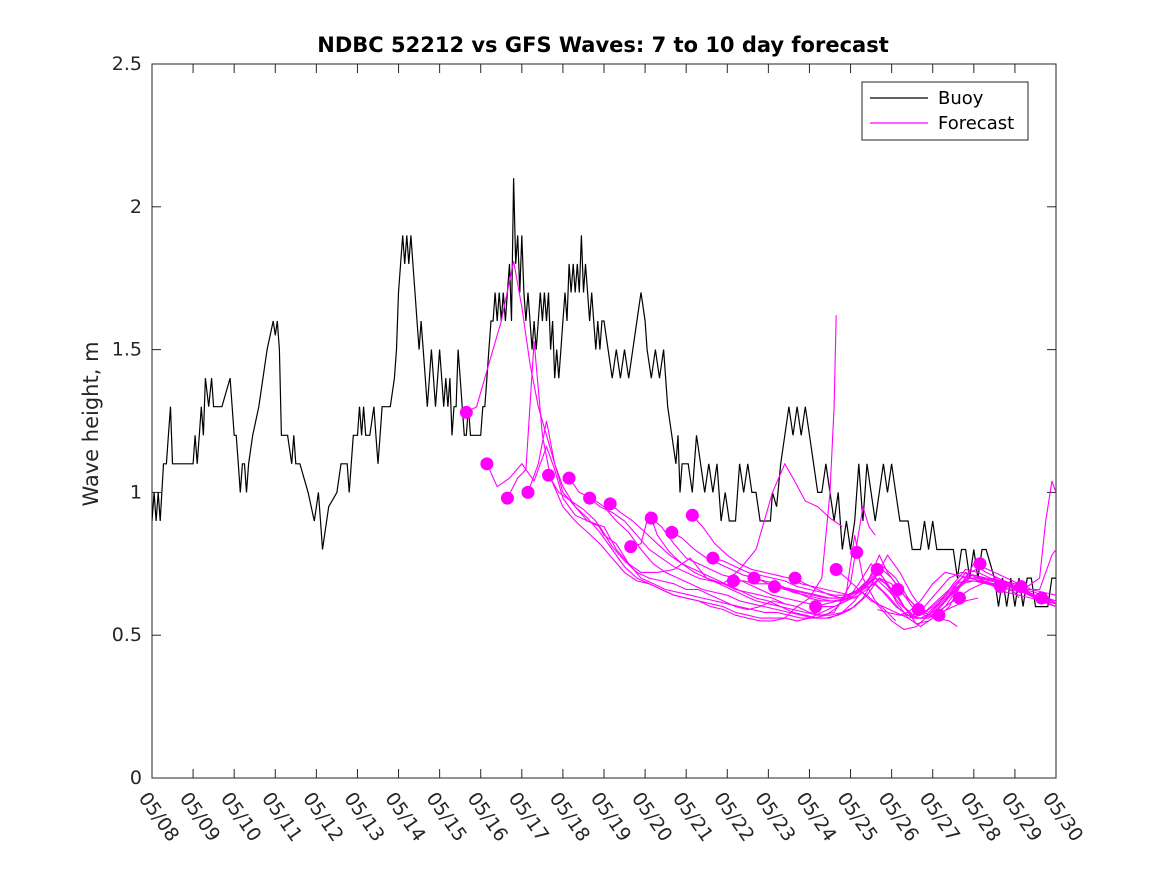  Describe the element at coordinates (136, 778) in the screenshot. I see `y-tick-label: 0` at that location.